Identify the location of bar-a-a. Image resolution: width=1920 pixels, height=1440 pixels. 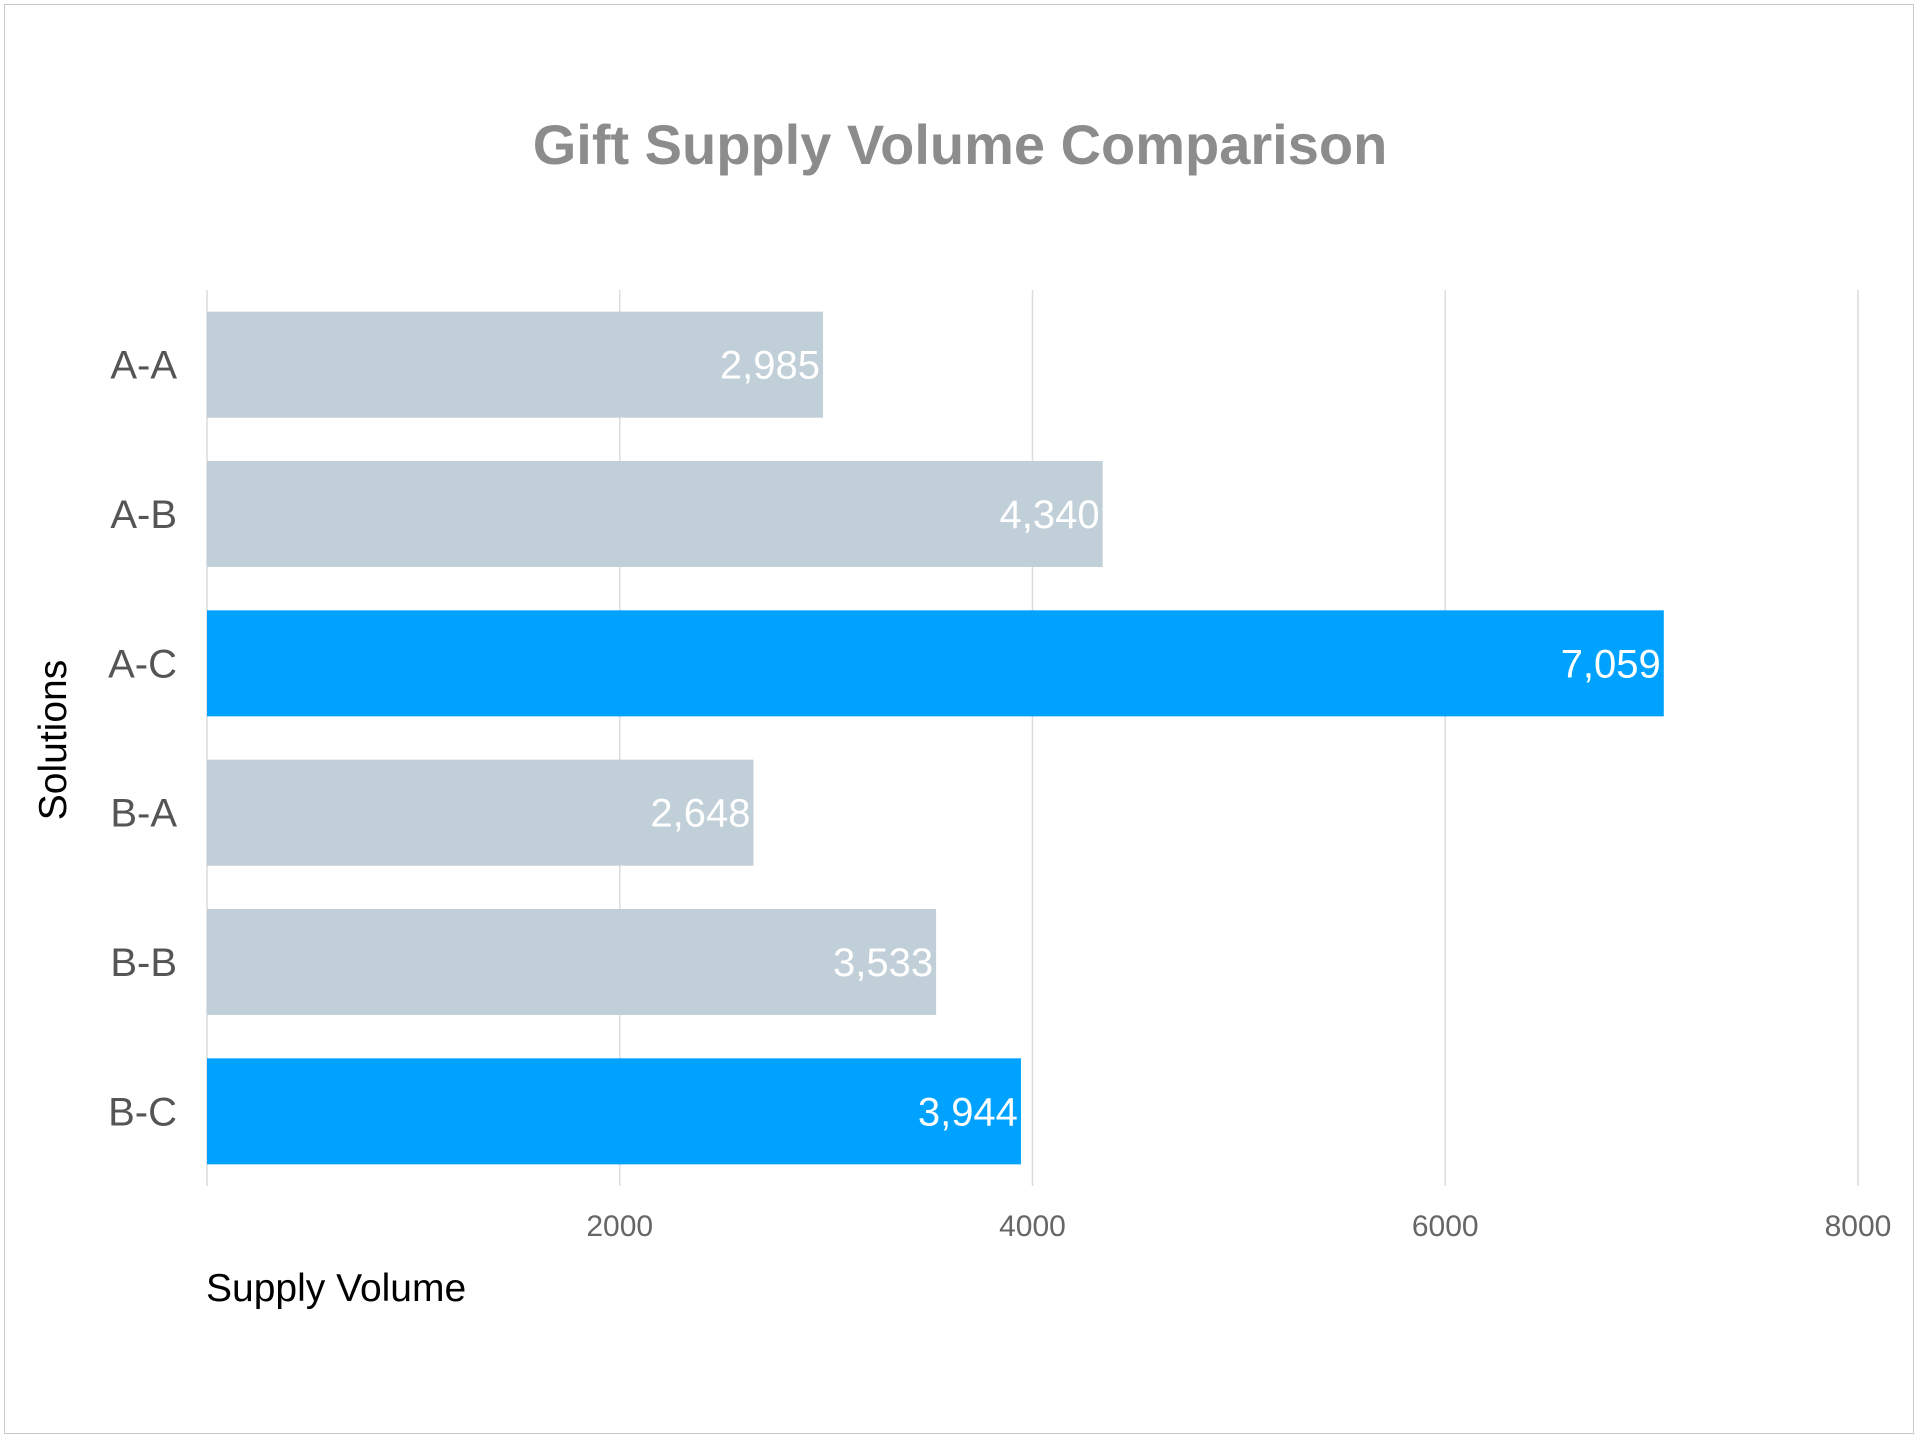
(515, 364).